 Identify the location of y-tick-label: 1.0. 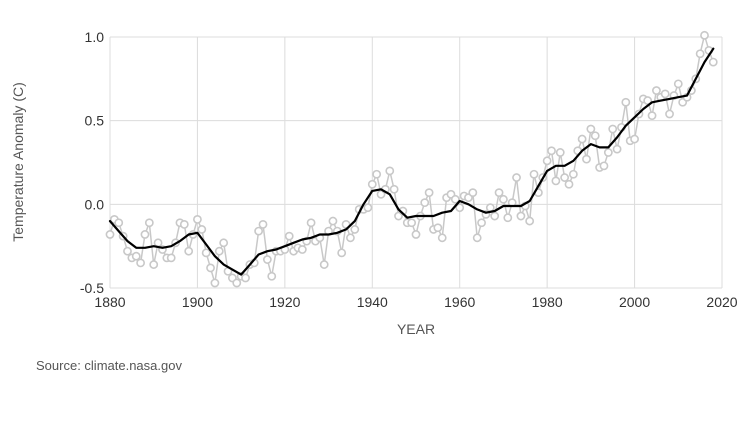
(95, 37).